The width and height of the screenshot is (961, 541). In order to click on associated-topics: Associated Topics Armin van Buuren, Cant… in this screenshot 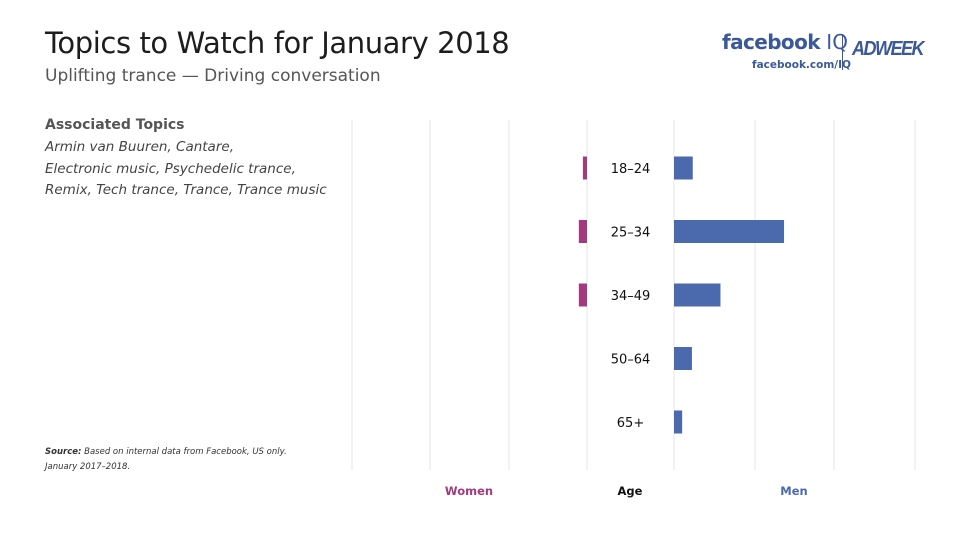, I will do `click(195, 159)`.